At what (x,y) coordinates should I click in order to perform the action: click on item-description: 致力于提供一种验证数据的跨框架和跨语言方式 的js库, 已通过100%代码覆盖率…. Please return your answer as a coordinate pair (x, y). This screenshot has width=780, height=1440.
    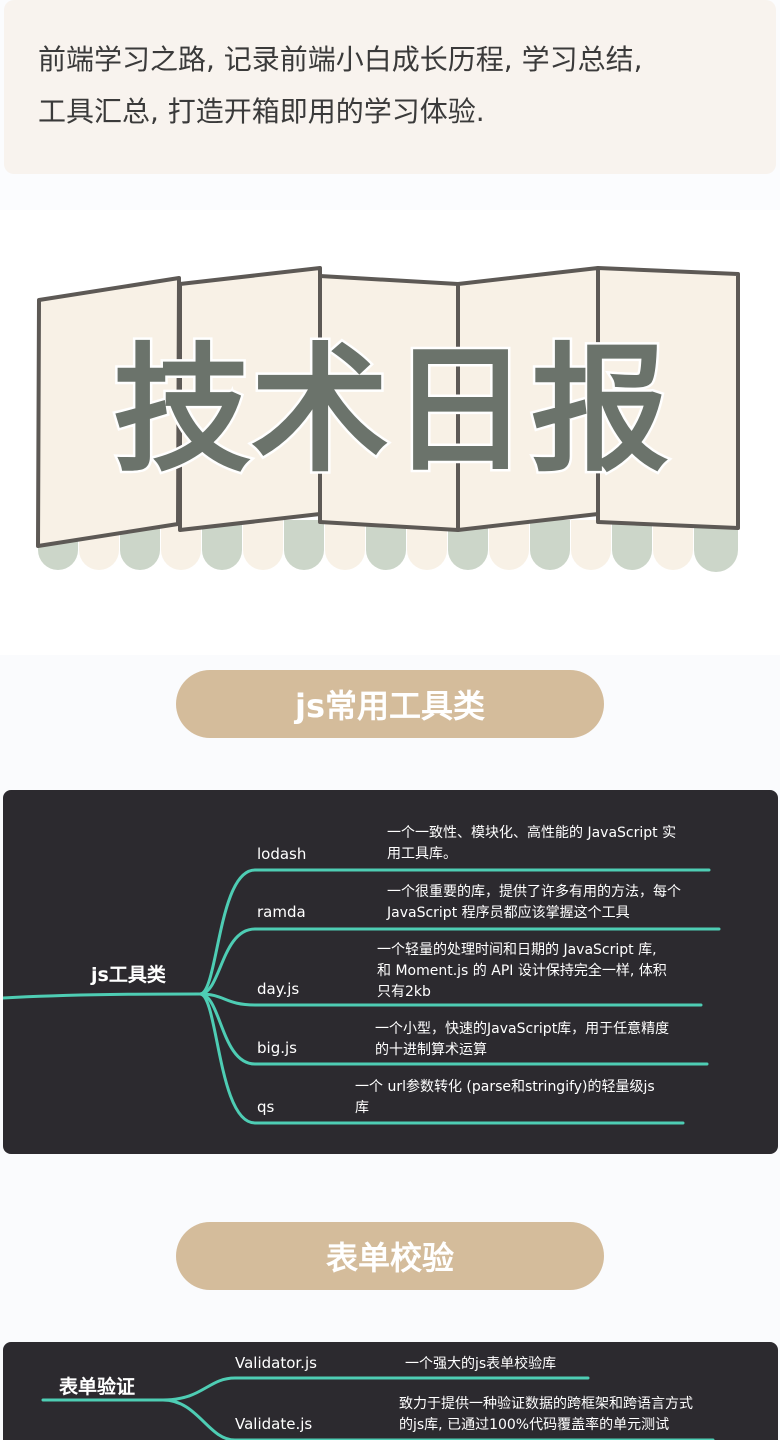
    Looking at the image, I should click on (546, 1414).